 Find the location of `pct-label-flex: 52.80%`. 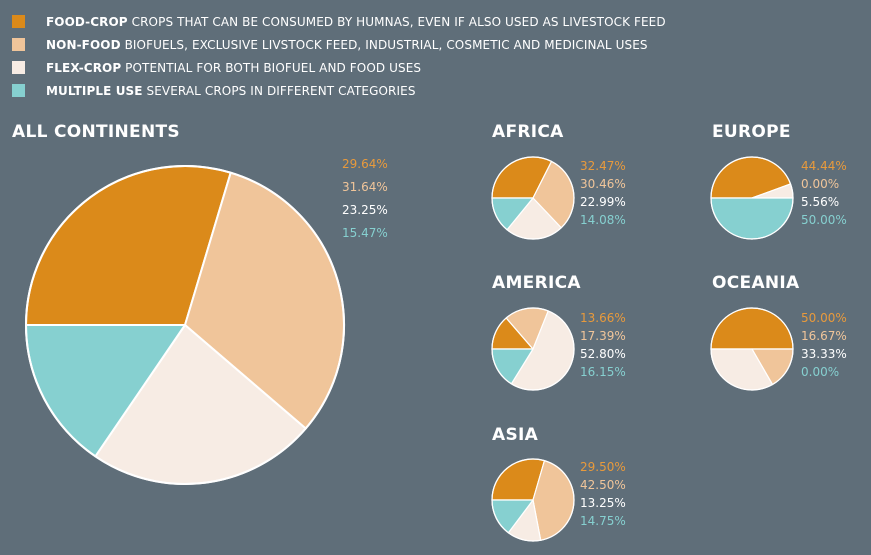

pct-label-flex: 52.80% is located at coordinates (603, 354).